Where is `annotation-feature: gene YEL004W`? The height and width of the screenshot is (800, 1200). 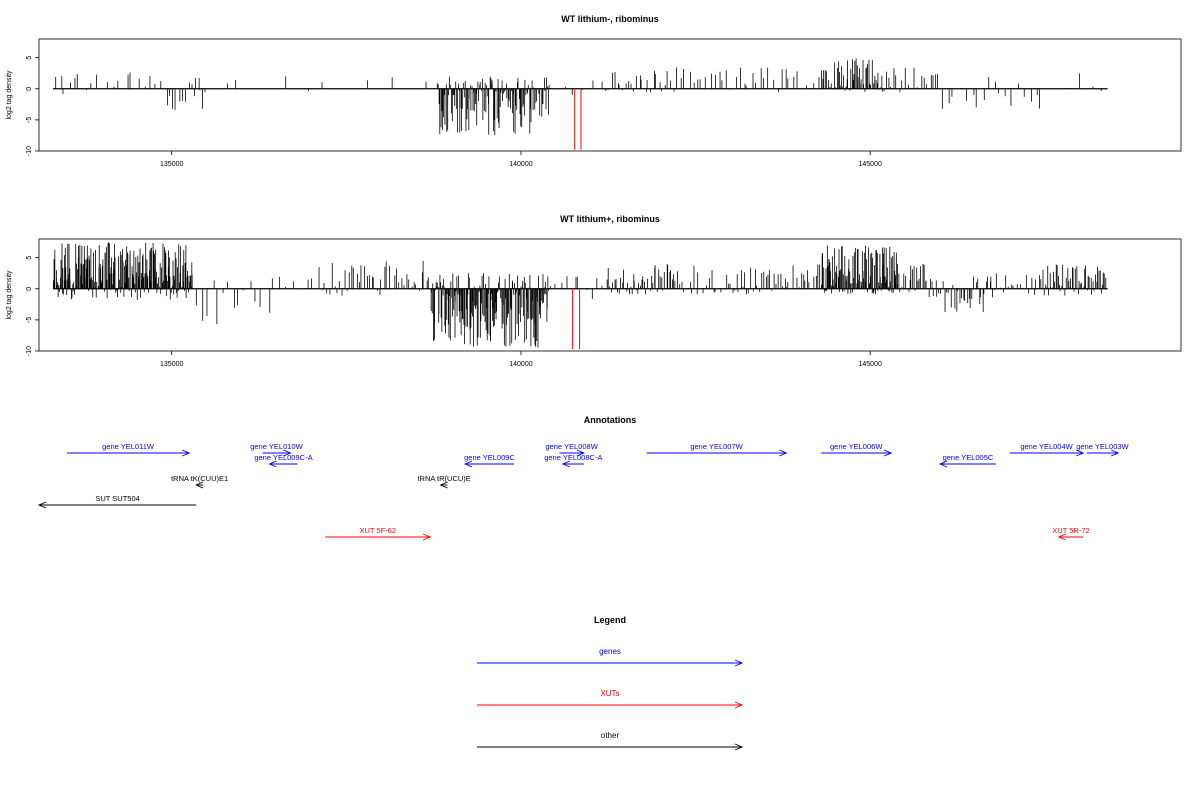
annotation-feature: gene YEL004W is located at coordinates (1047, 449).